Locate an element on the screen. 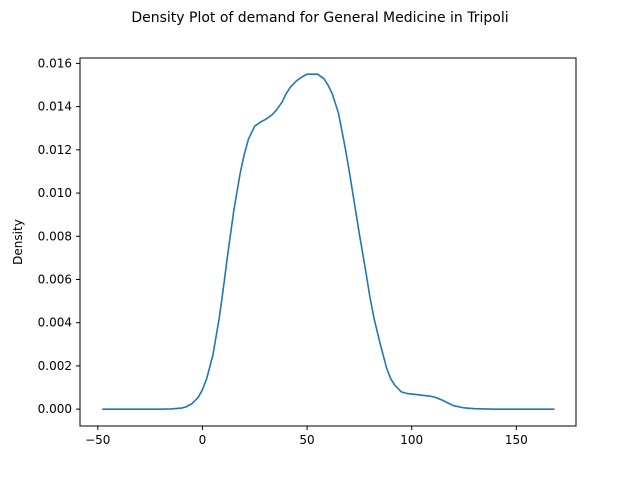  y-tick-label: 0.000 is located at coordinates (55, 409).